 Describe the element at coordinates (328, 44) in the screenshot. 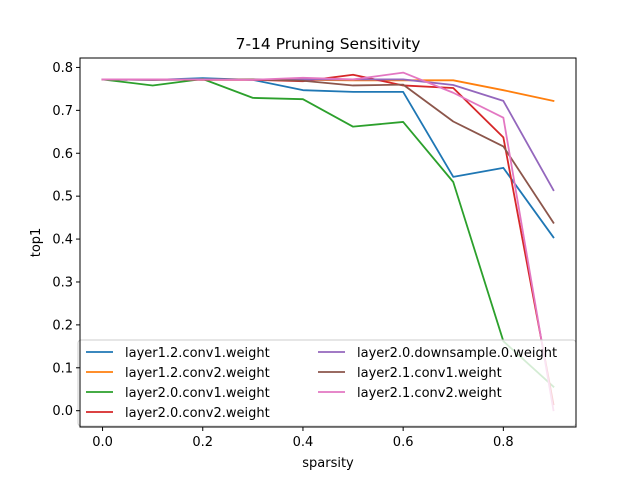

I see `chart-title: 7-14 Pruning Sensitivity` at that location.